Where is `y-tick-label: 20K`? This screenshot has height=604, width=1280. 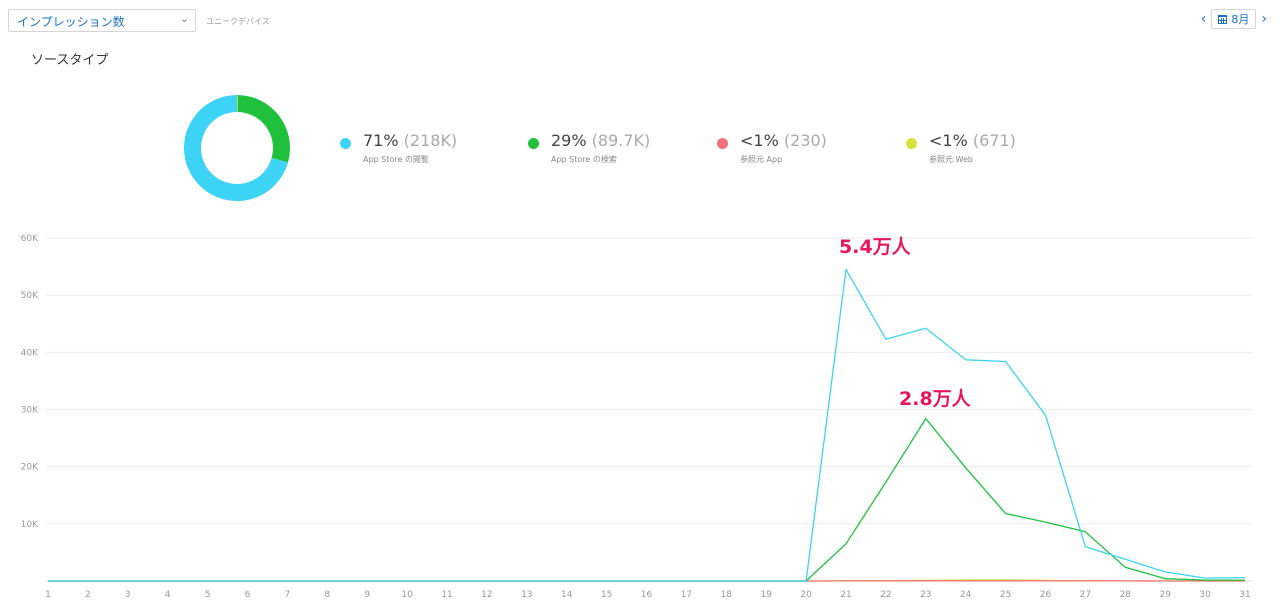
y-tick-label: 20K is located at coordinates (30, 468).